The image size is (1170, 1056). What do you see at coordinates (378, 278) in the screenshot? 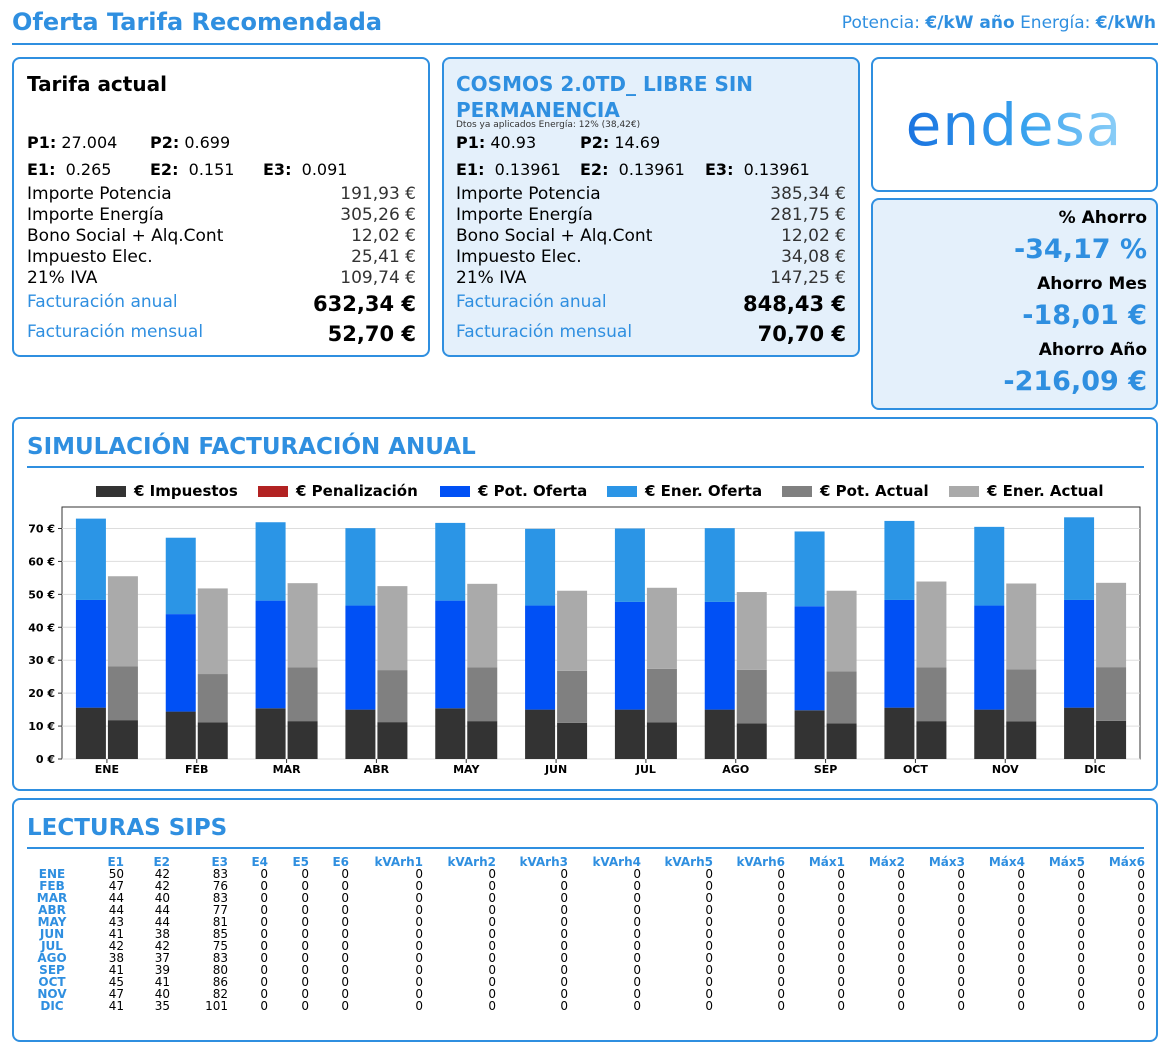
I see `current-row-value: 109,74 €` at bounding box center [378, 278].